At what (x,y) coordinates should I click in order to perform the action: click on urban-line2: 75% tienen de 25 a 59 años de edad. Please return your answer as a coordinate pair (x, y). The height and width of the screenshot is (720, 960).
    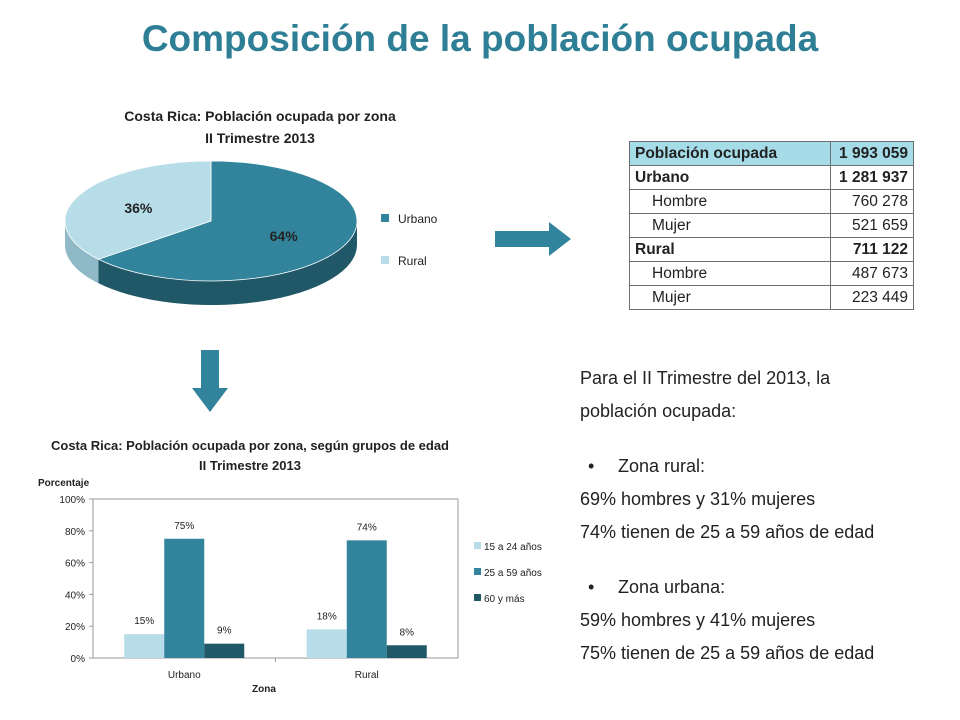
    Looking at the image, I should click on (727, 653).